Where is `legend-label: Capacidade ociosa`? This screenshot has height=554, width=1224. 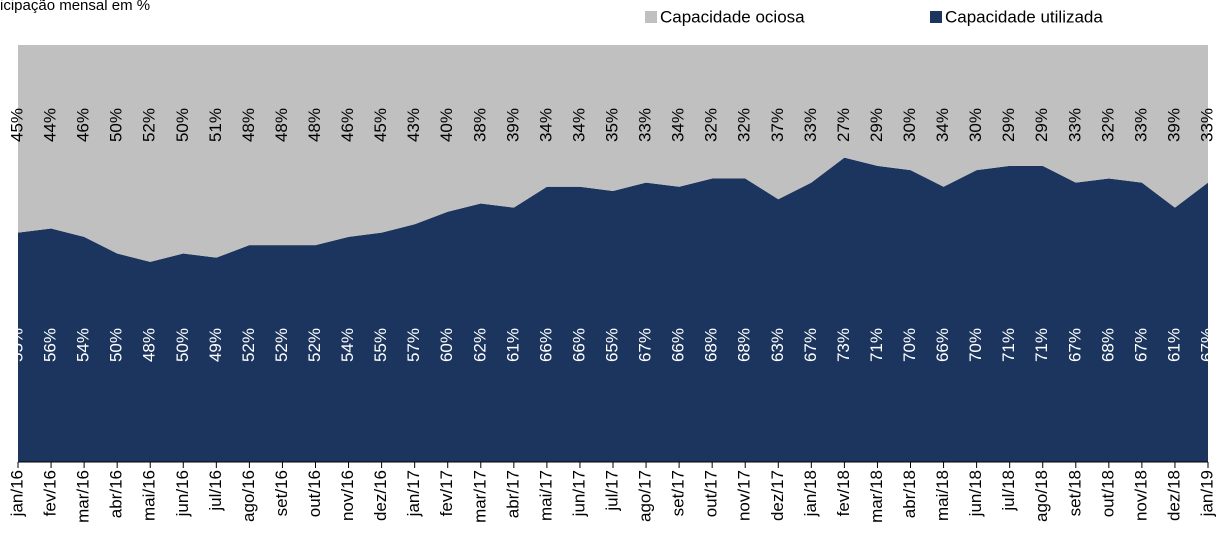
legend-label: Capacidade ociosa is located at coordinates (732, 16).